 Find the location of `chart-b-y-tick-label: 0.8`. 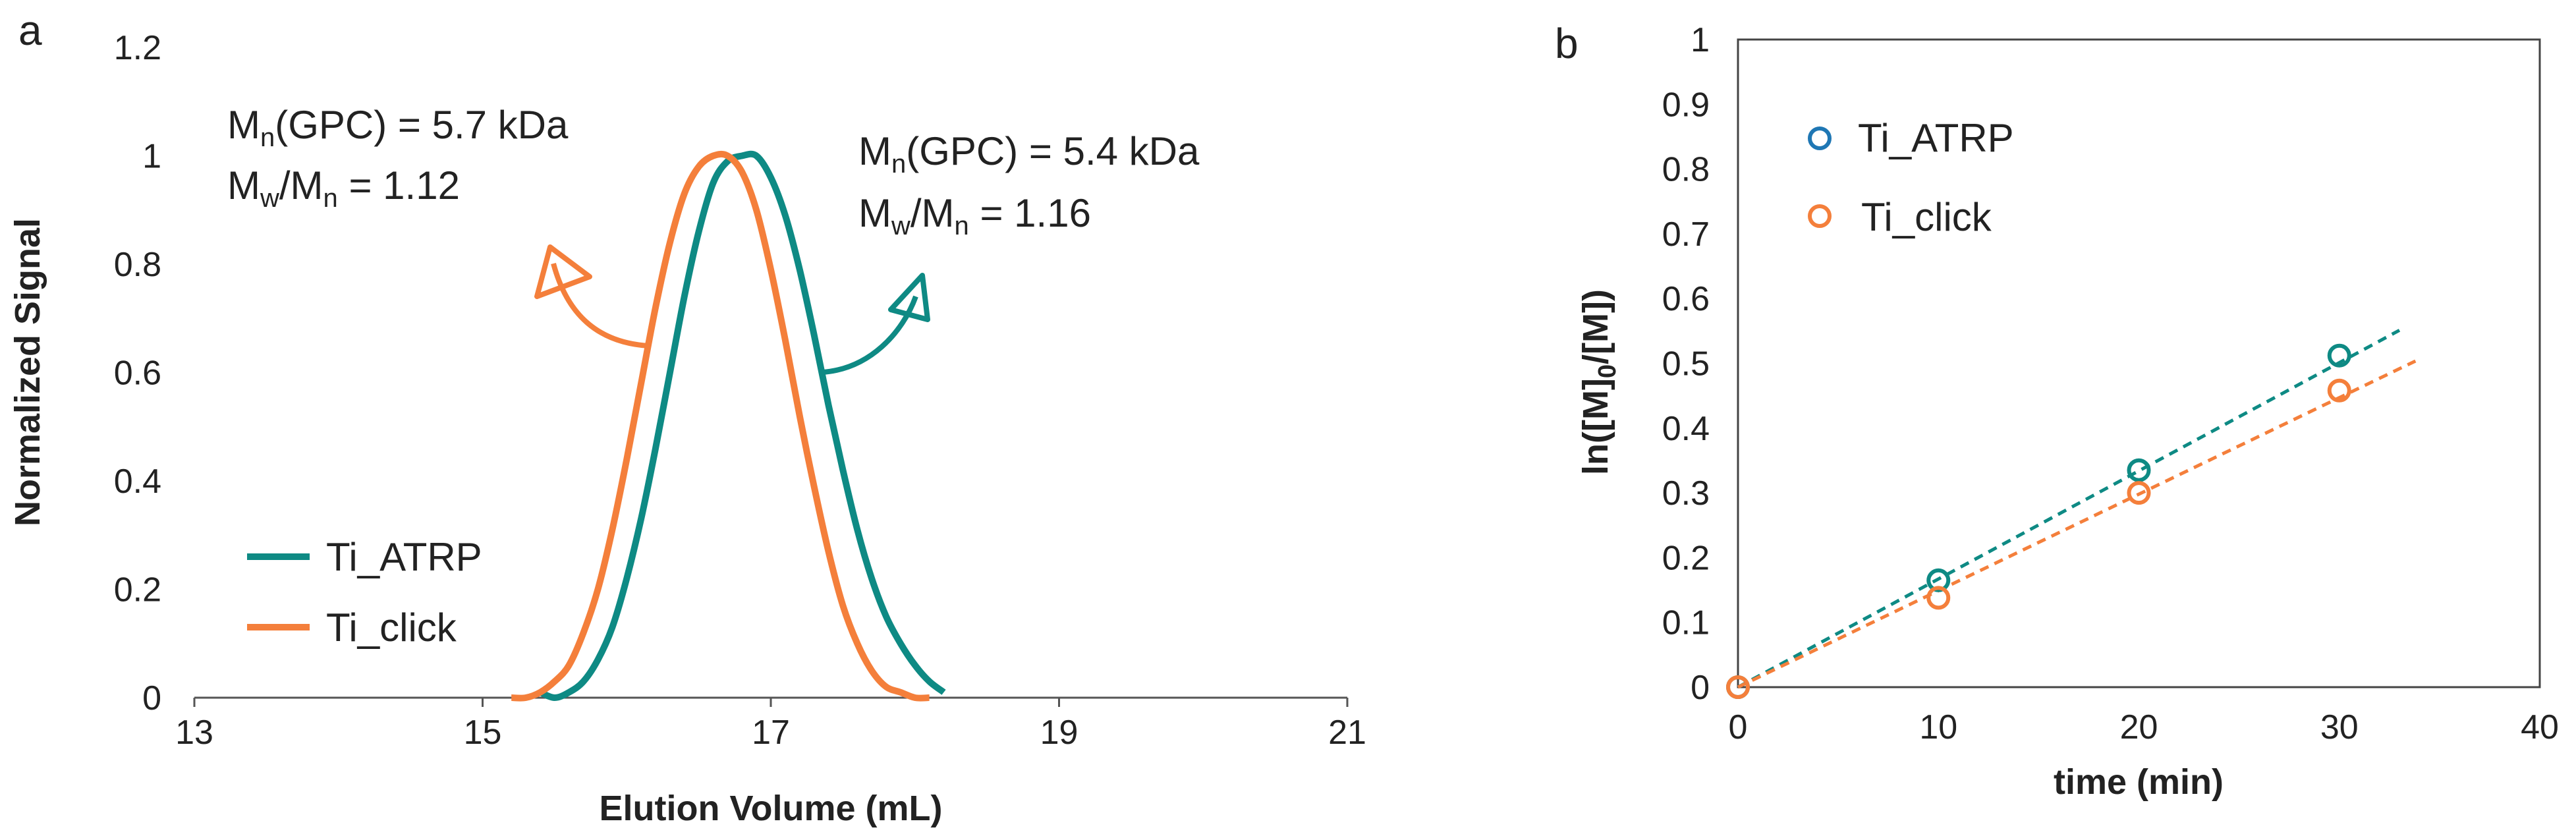

chart-b-y-tick-label: 0.8 is located at coordinates (1686, 170).